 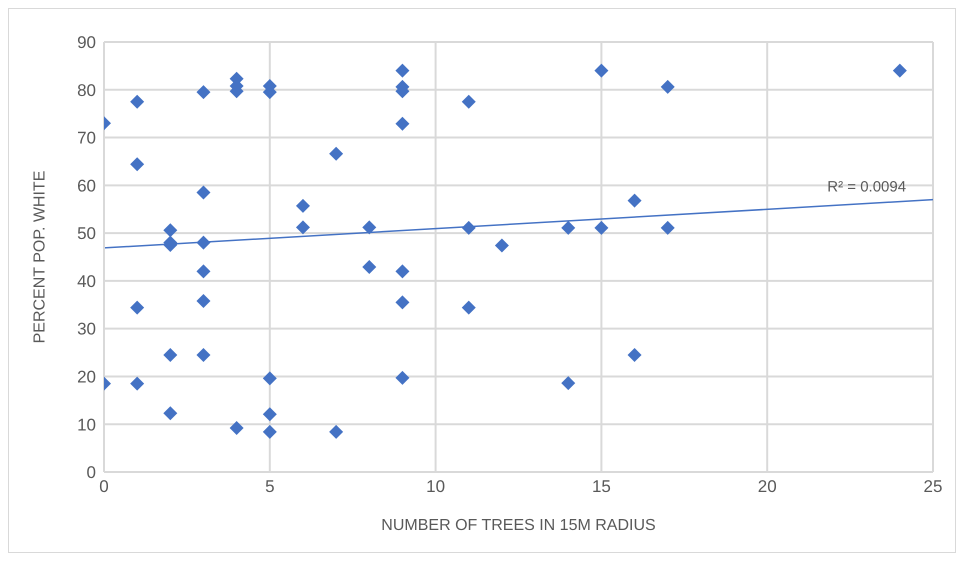 I want to click on y-tick-label: 0, so click(x=91, y=472).